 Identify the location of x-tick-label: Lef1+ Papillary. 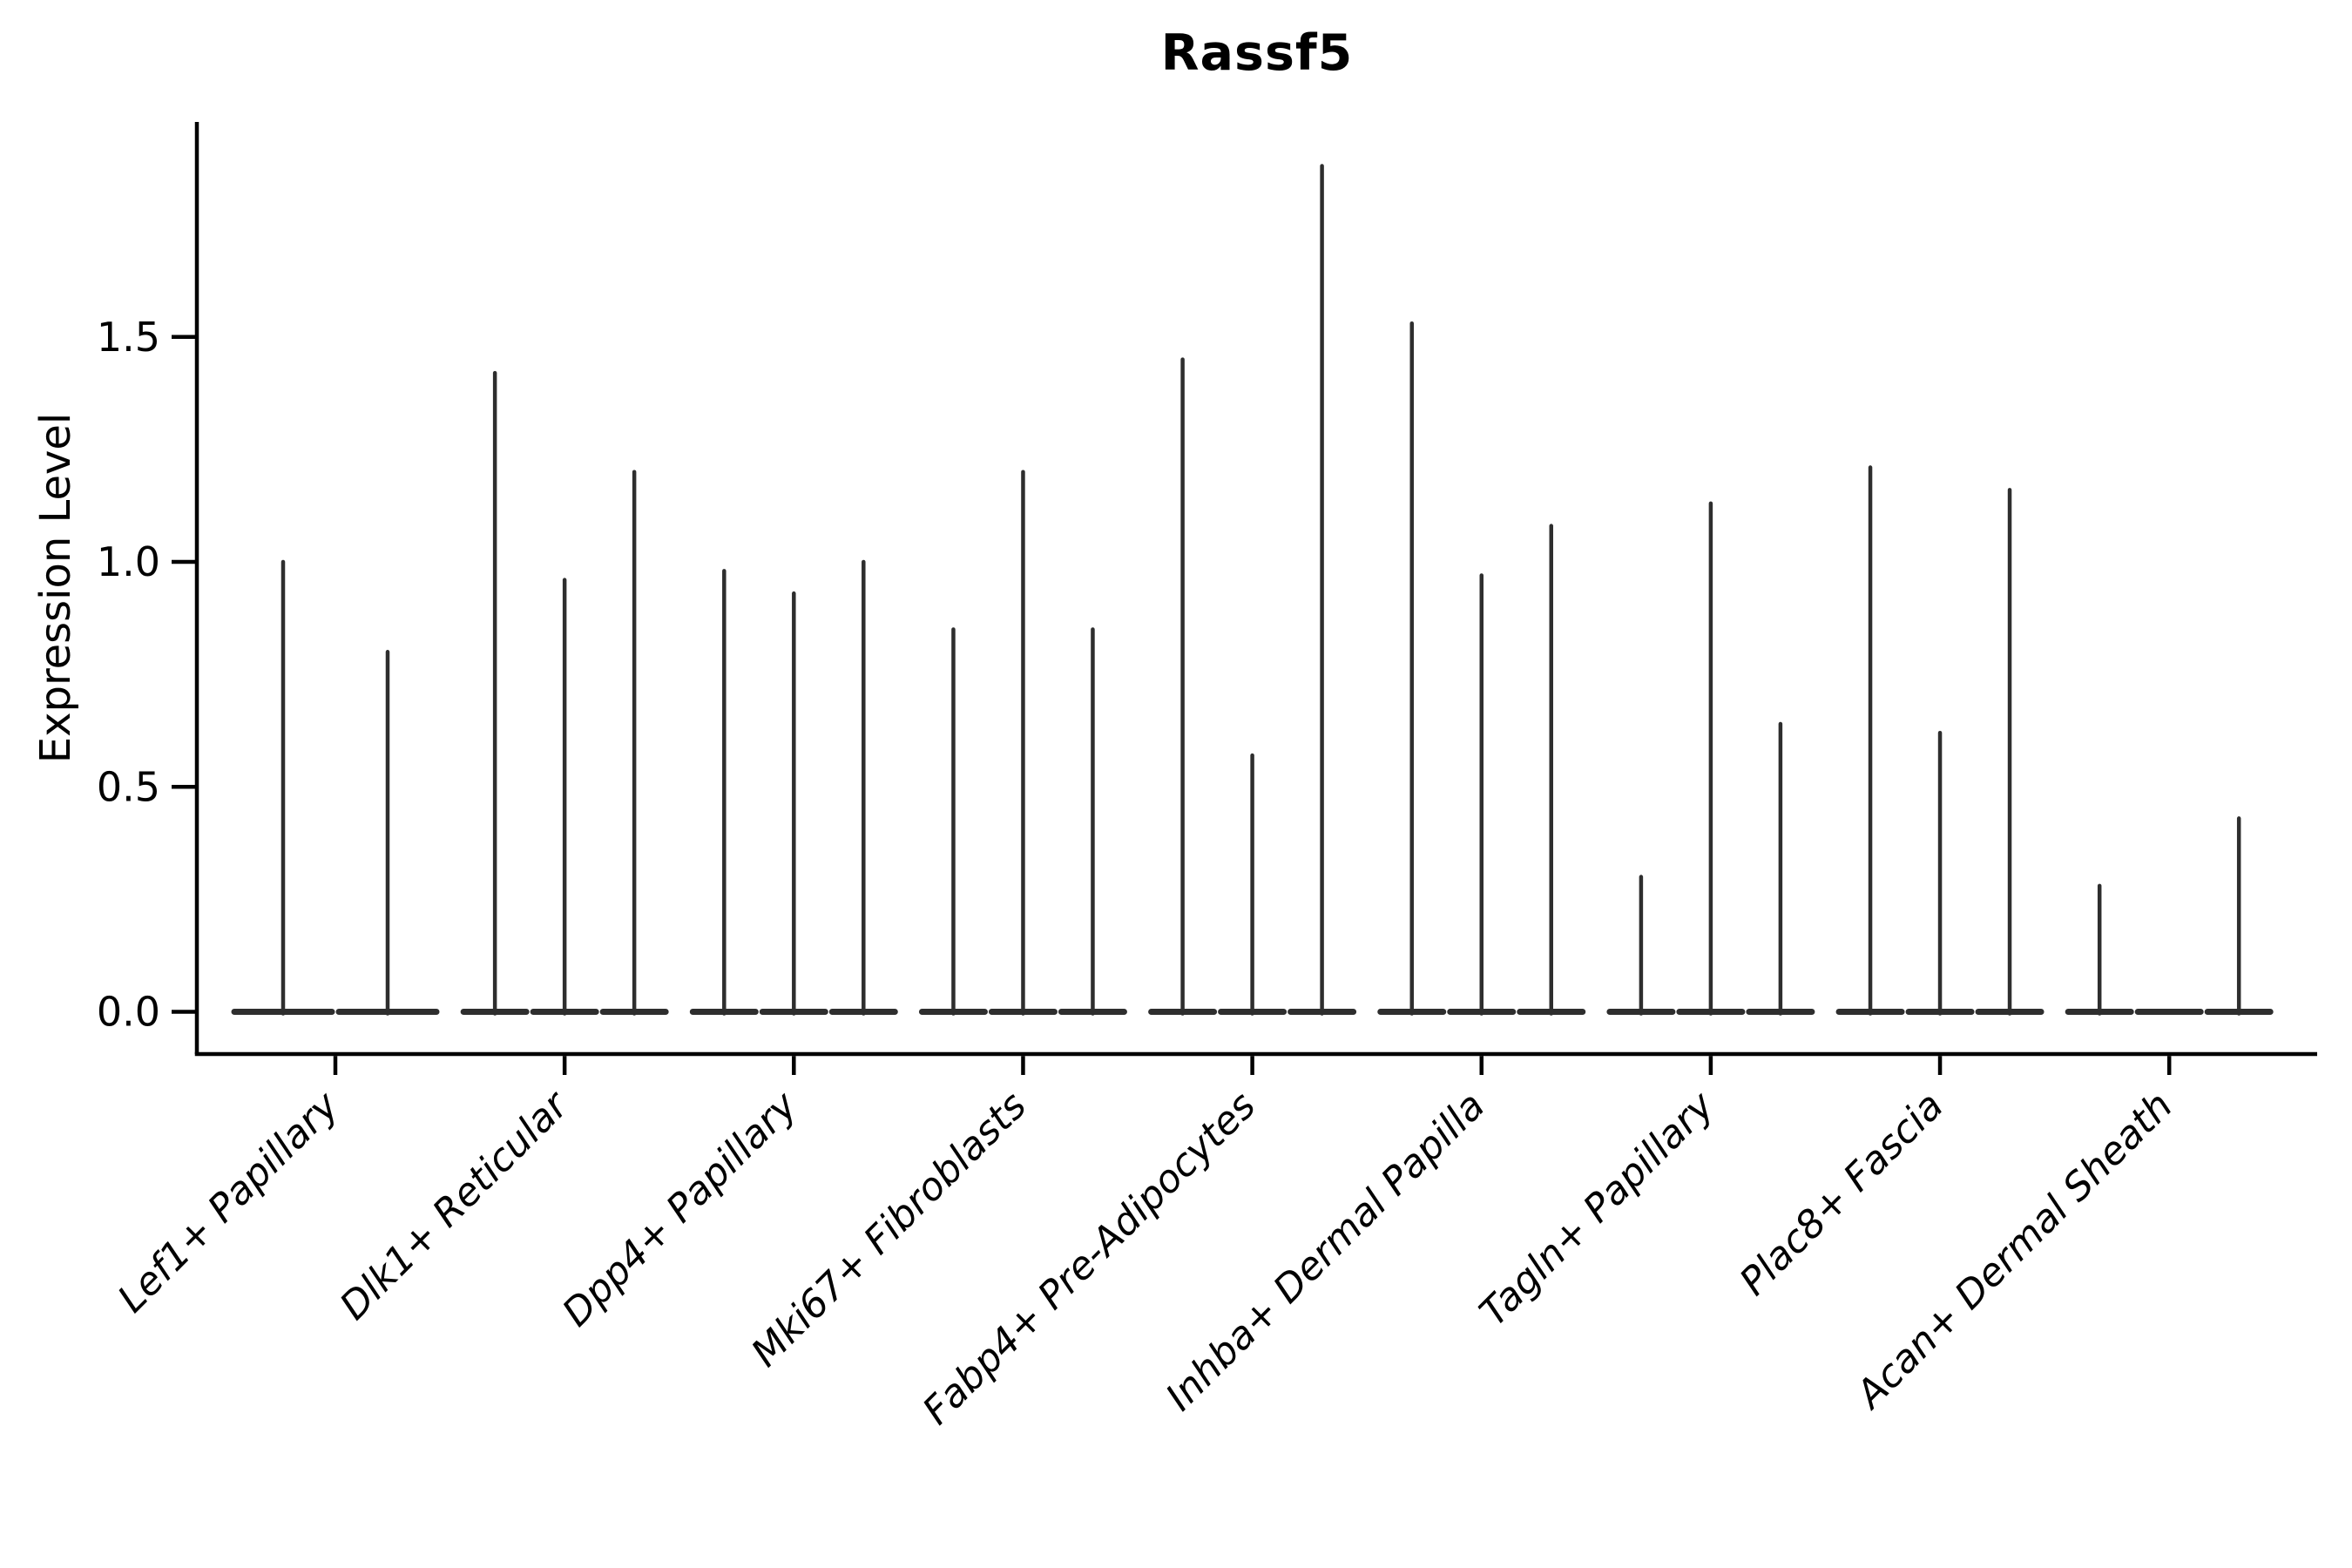
(229, 1202).